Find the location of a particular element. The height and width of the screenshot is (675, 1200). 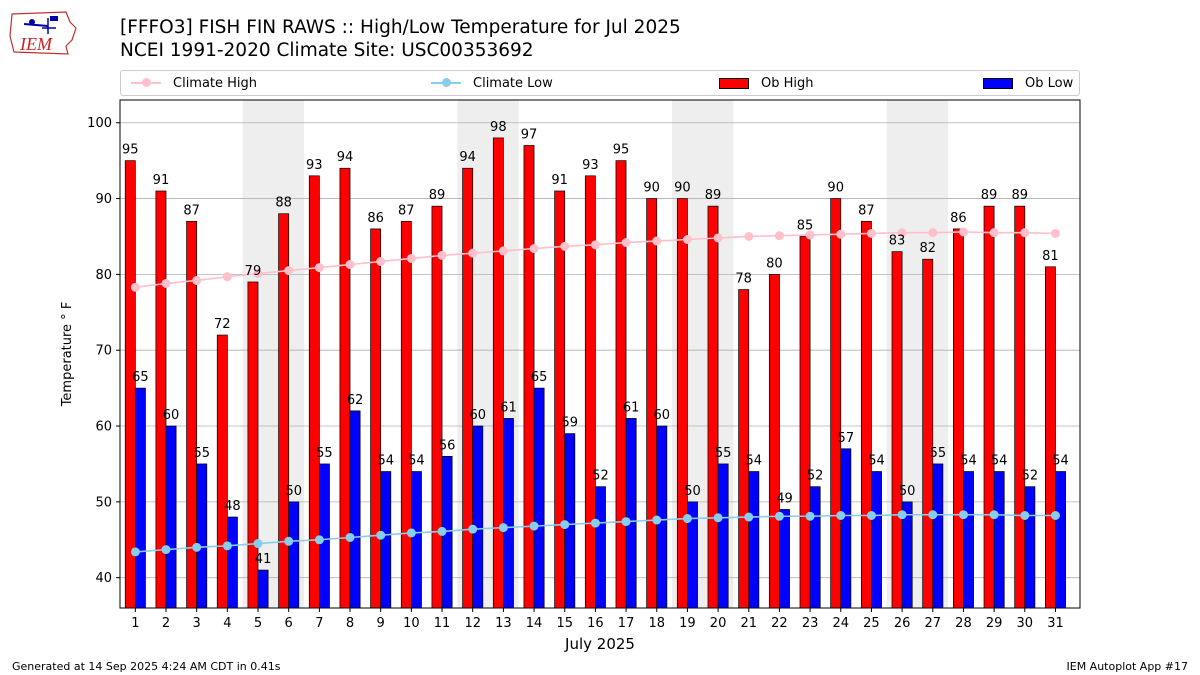

legend-climate-low: Climate Low is located at coordinates (492, 83).